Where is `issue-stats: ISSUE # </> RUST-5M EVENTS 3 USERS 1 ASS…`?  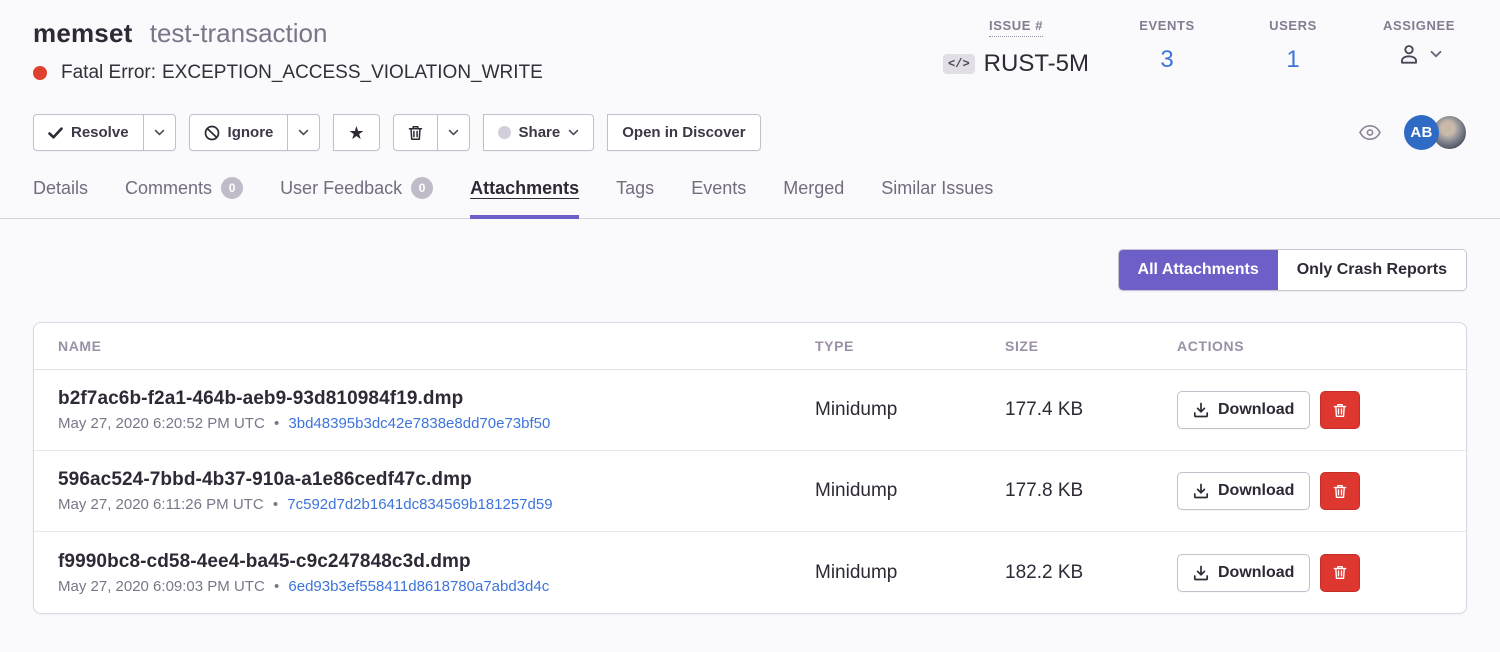 issue-stats: ISSUE # </> RUST-5M EVENTS 3 USERS 1 ASS… is located at coordinates (1190, 50).